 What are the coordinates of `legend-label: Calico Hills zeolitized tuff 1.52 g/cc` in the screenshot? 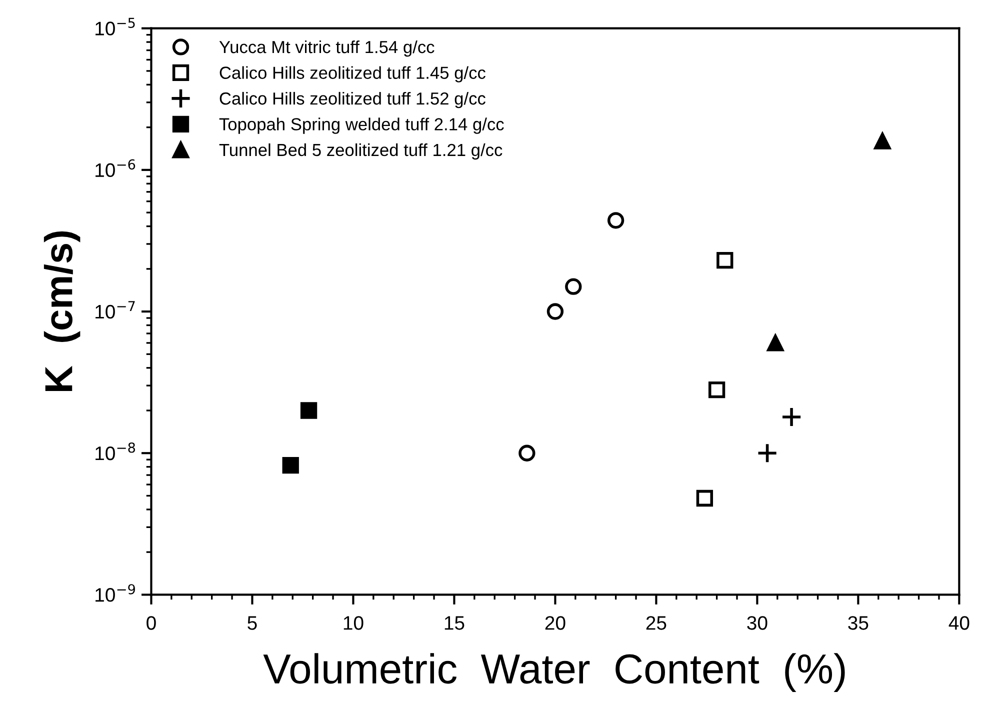 It's located at (353, 100).